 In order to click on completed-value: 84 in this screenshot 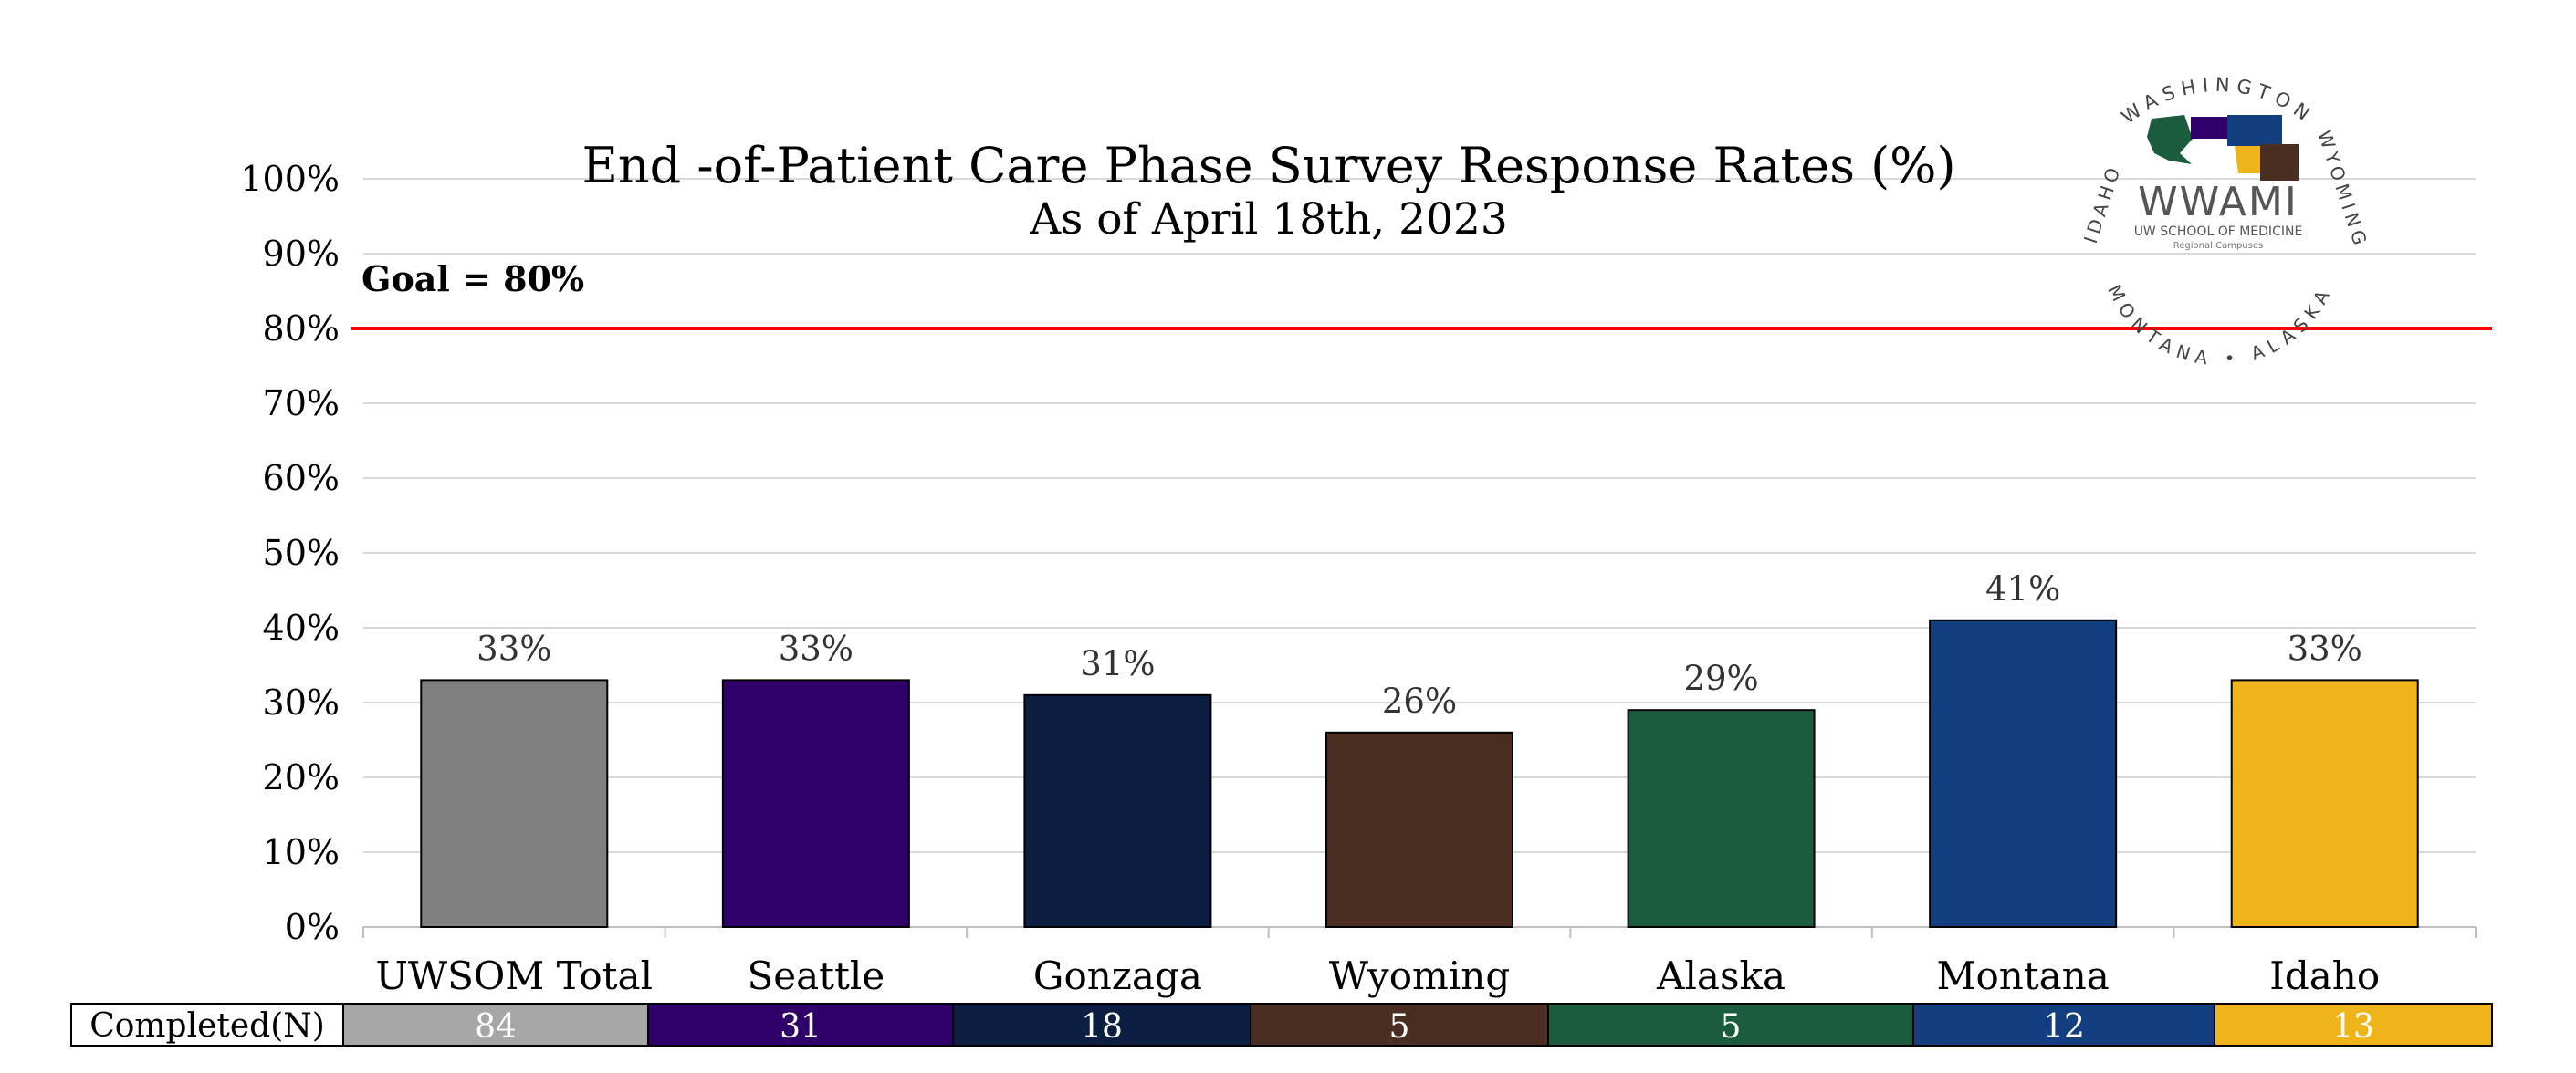, I will do `click(496, 1027)`.